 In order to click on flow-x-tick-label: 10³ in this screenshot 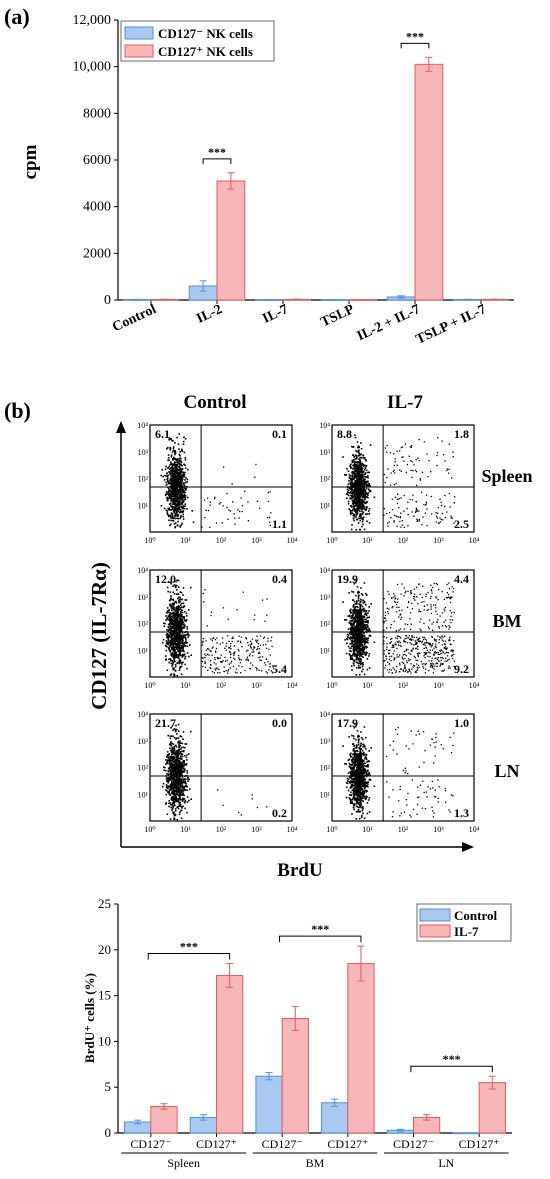, I will do `click(256, 540)`.